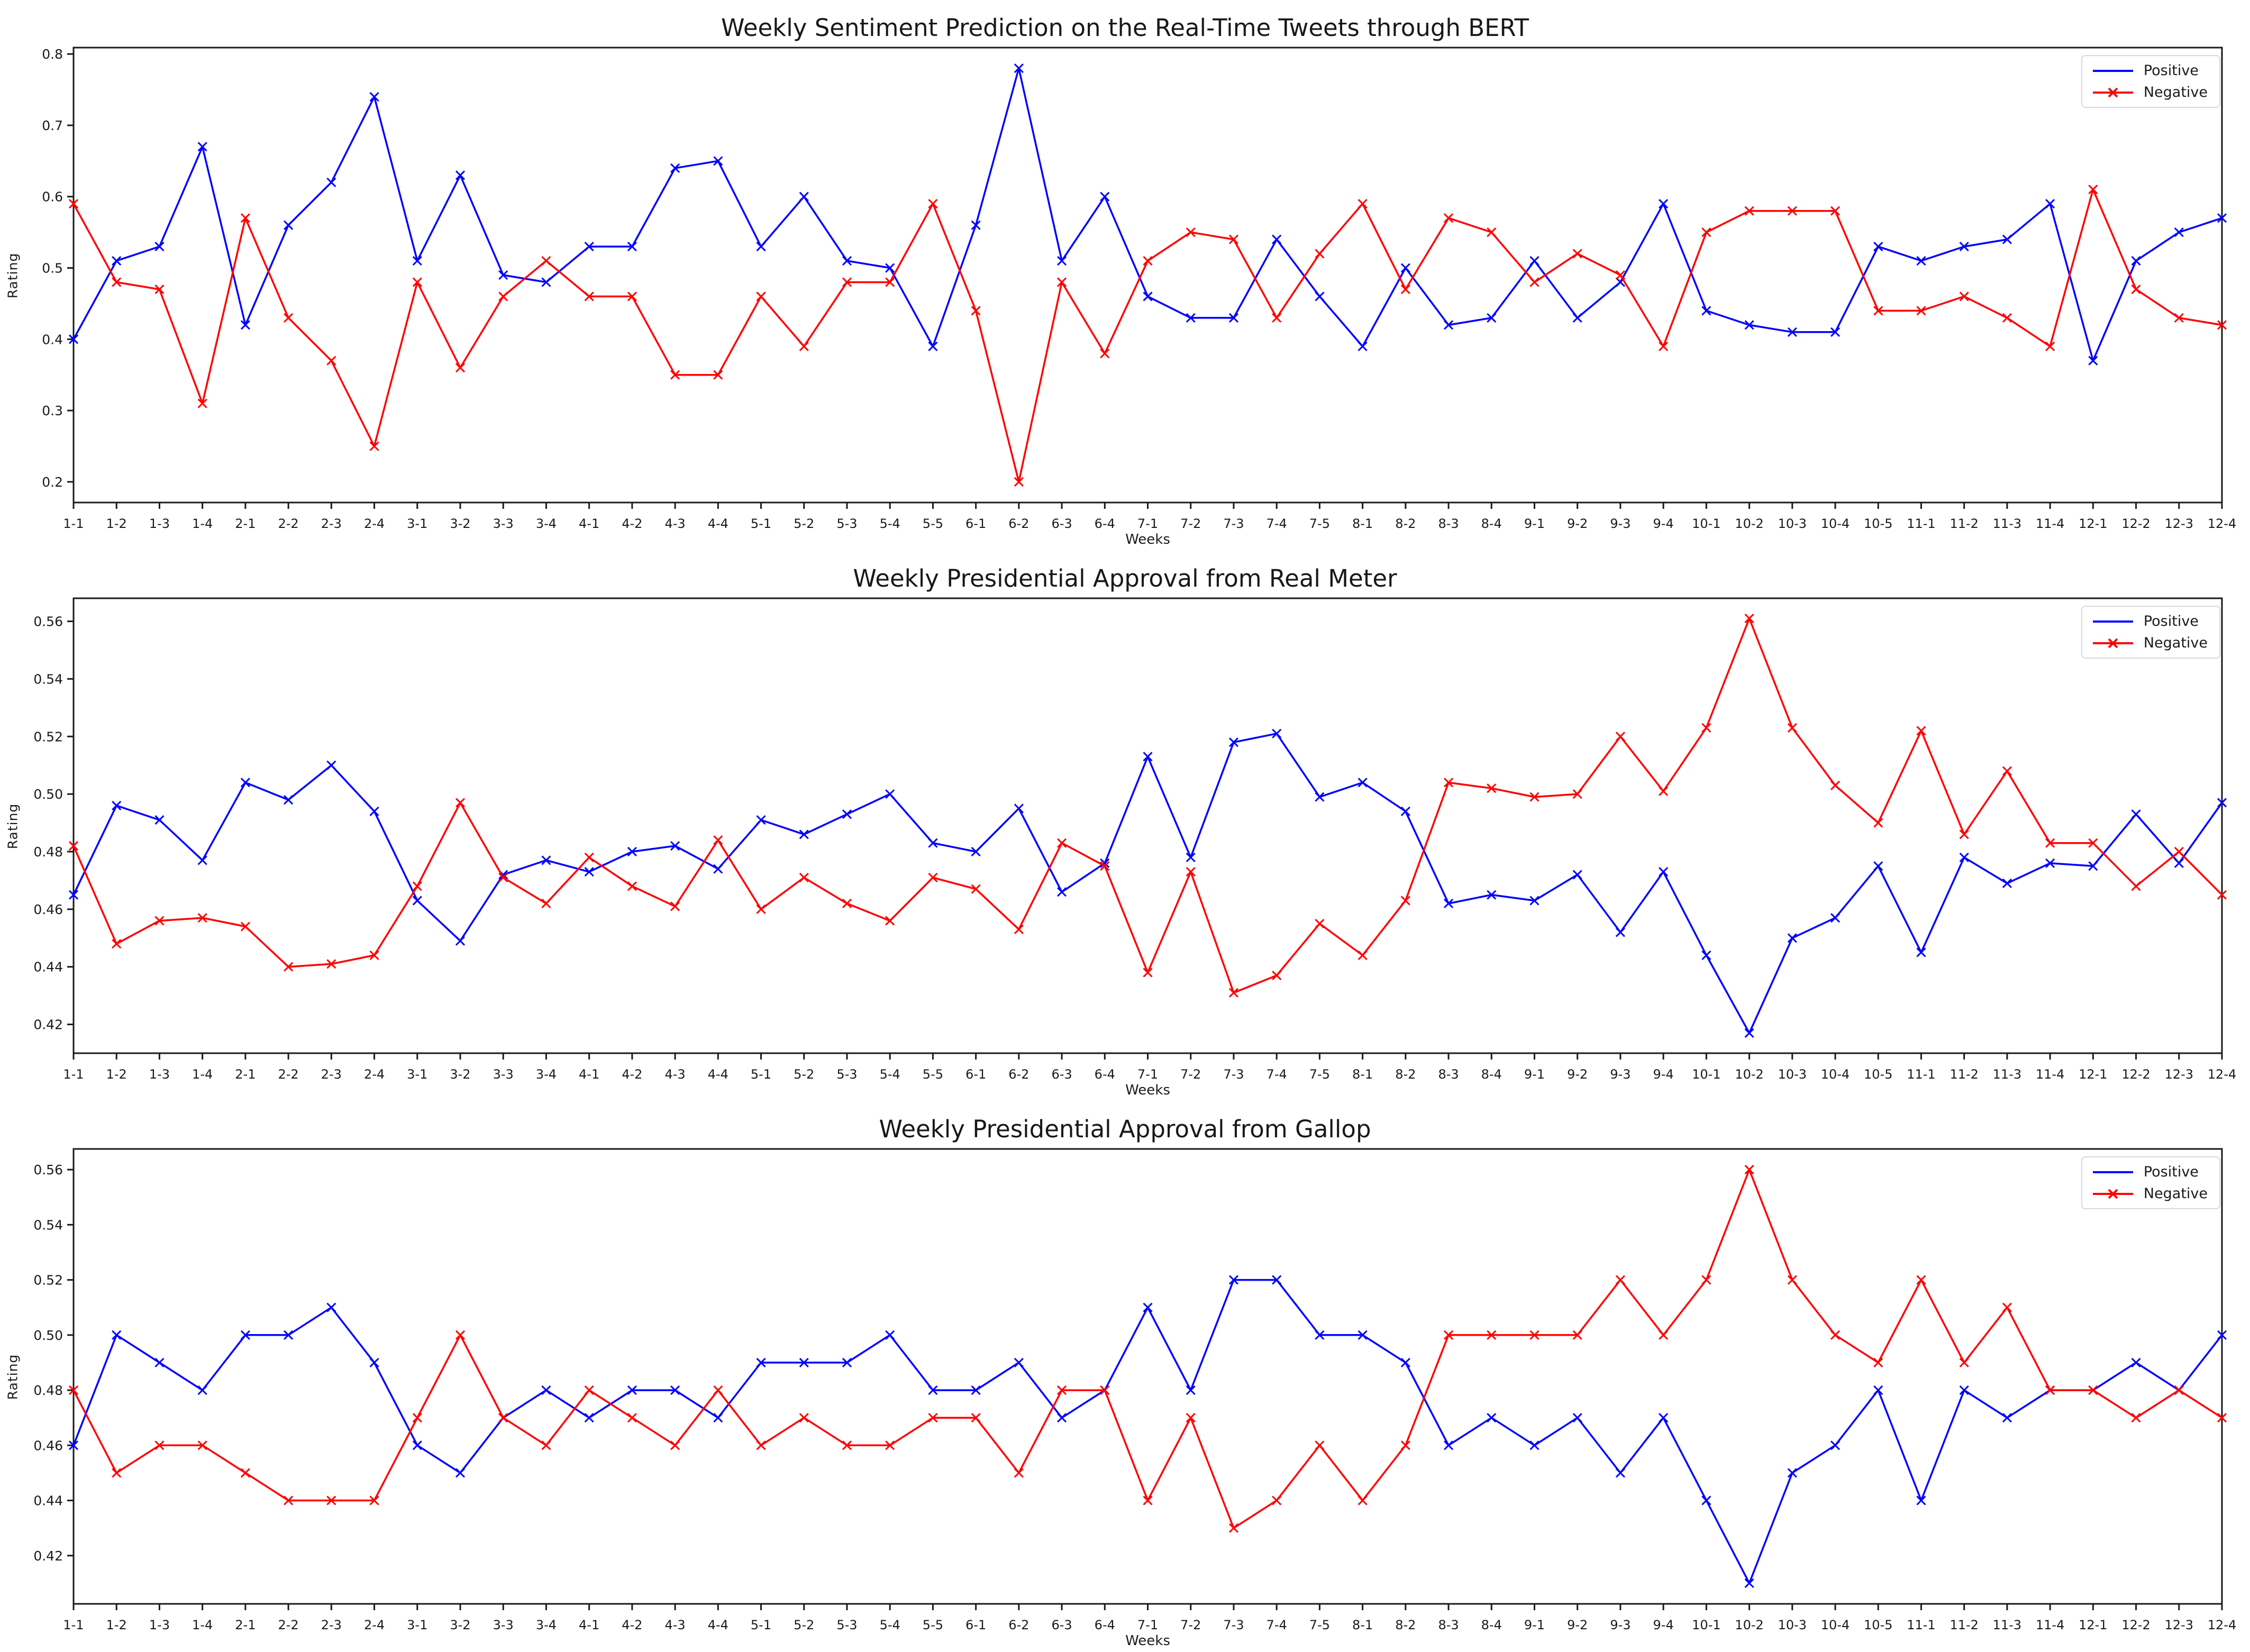 The width and height of the screenshot is (2250, 1652). Describe the element at coordinates (48, 1556) in the screenshot. I see `y-tick-label: 0.42` at that location.